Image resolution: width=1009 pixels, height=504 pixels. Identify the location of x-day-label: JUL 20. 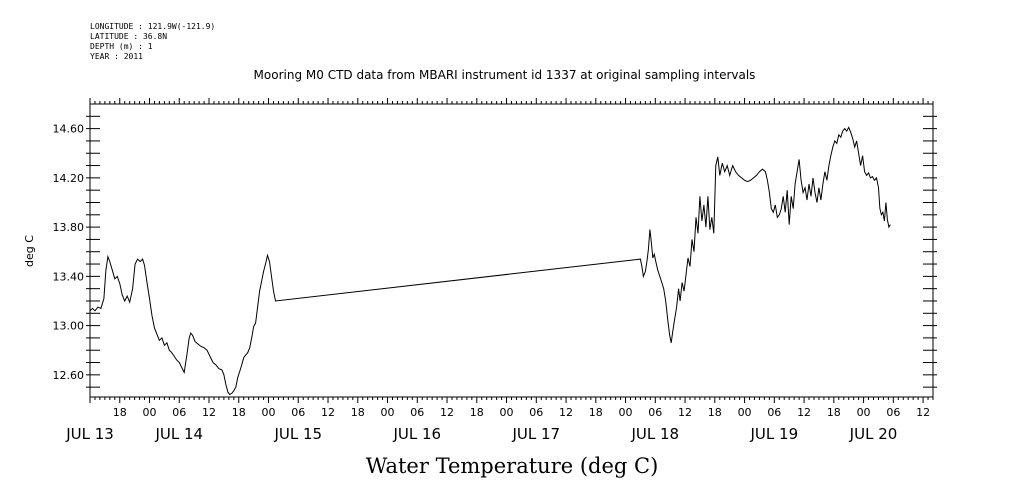
(873, 434).